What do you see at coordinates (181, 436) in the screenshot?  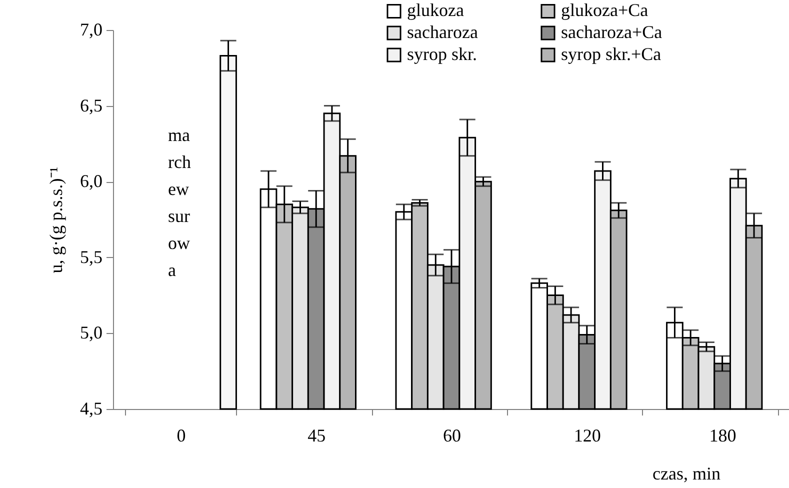 I see `x-tick-label: 0` at bounding box center [181, 436].